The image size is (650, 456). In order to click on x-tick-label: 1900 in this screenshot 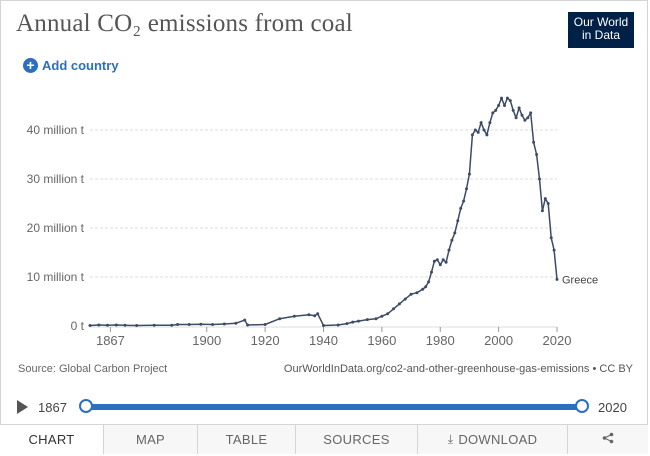, I will do `click(206, 340)`.